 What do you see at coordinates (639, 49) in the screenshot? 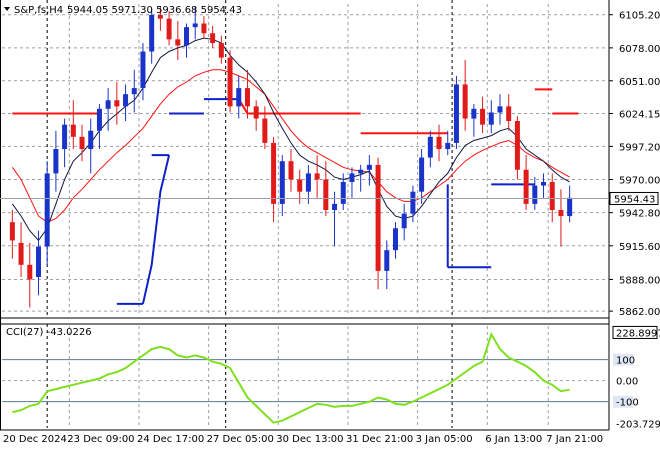
I see `price-tick-label: 6078.00` at bounding box center [639, 49].